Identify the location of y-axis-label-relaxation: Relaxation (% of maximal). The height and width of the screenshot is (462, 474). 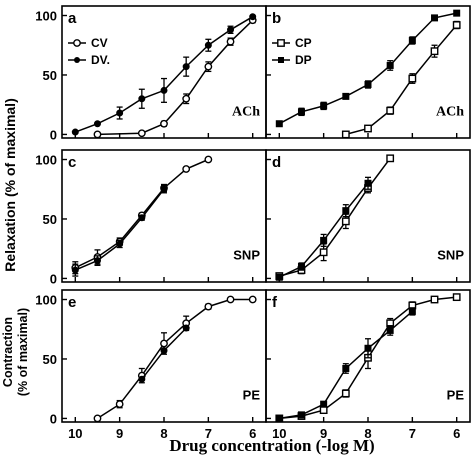
(10, 185).